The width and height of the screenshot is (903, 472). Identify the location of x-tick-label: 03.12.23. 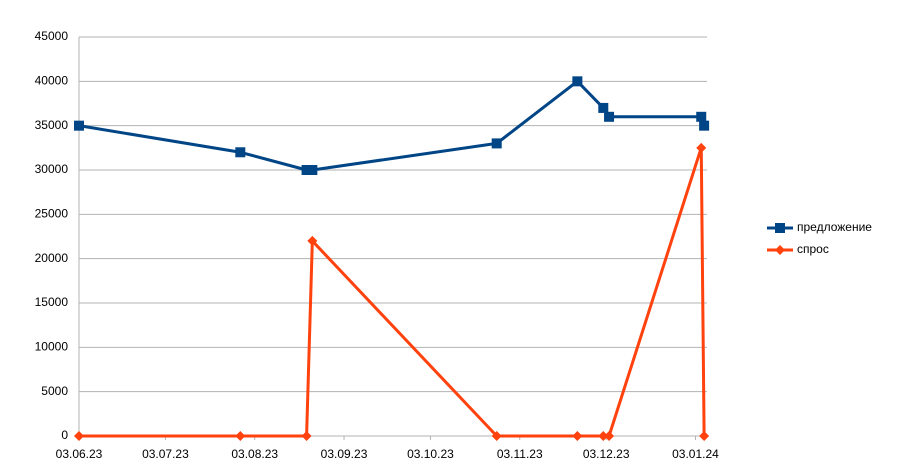
(606, 454).